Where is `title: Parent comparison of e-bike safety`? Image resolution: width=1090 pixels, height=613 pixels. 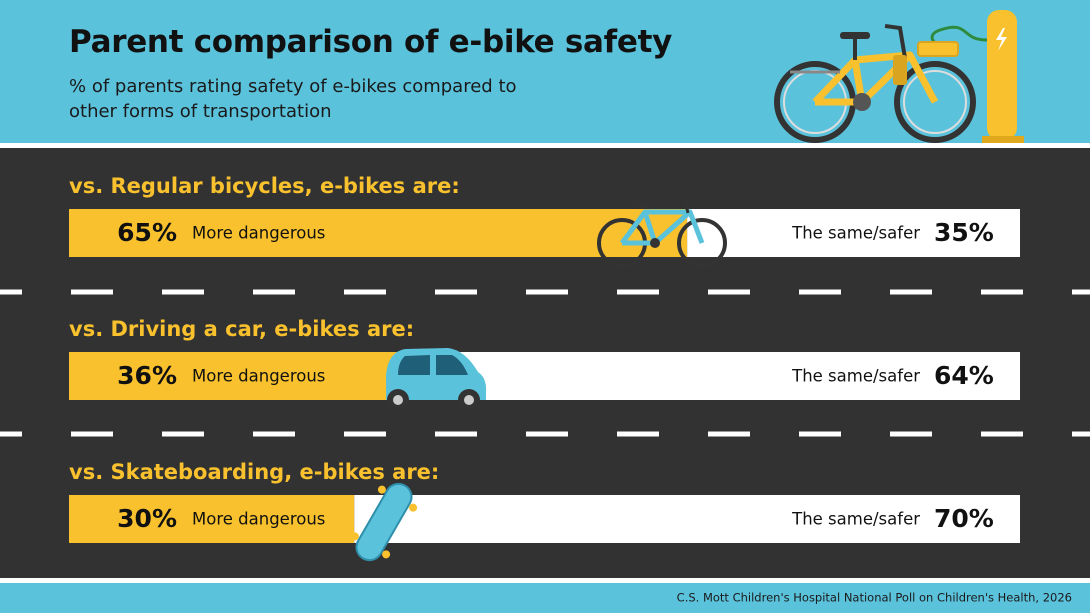
title: Parent comparison of e-bike safety is located at coordinates (371, 42).